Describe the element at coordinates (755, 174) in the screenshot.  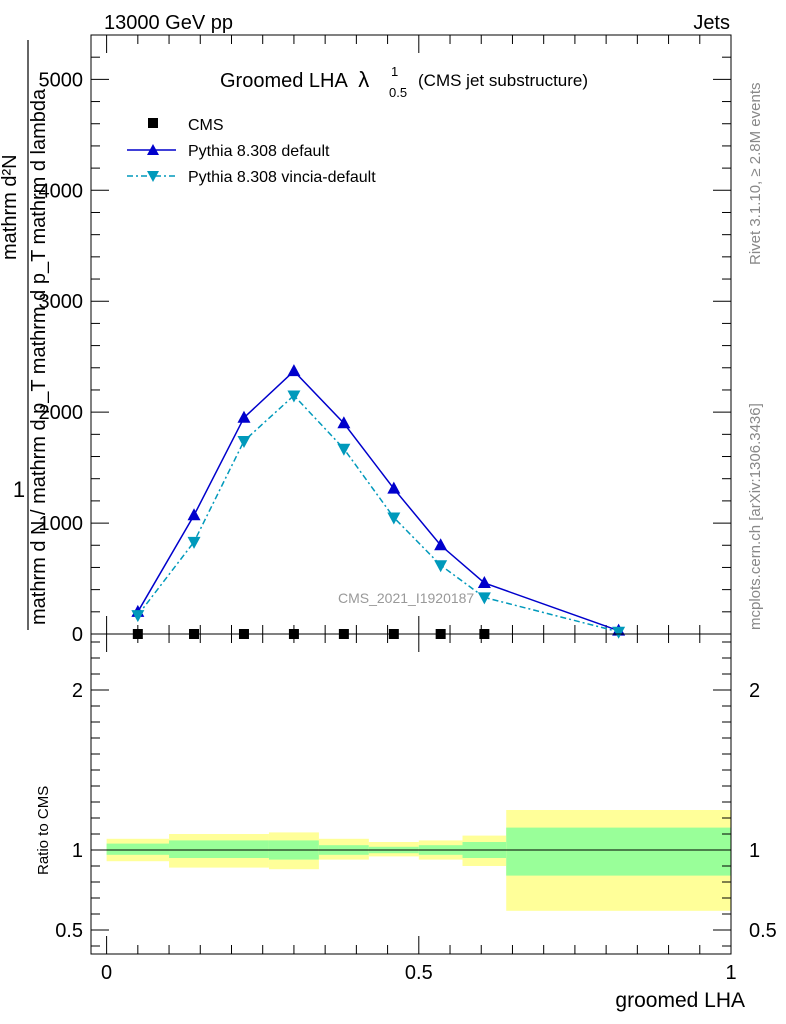
I see `side-label-rivet: Rivet 3.1.10, ≥ 2.8M events` at that location.